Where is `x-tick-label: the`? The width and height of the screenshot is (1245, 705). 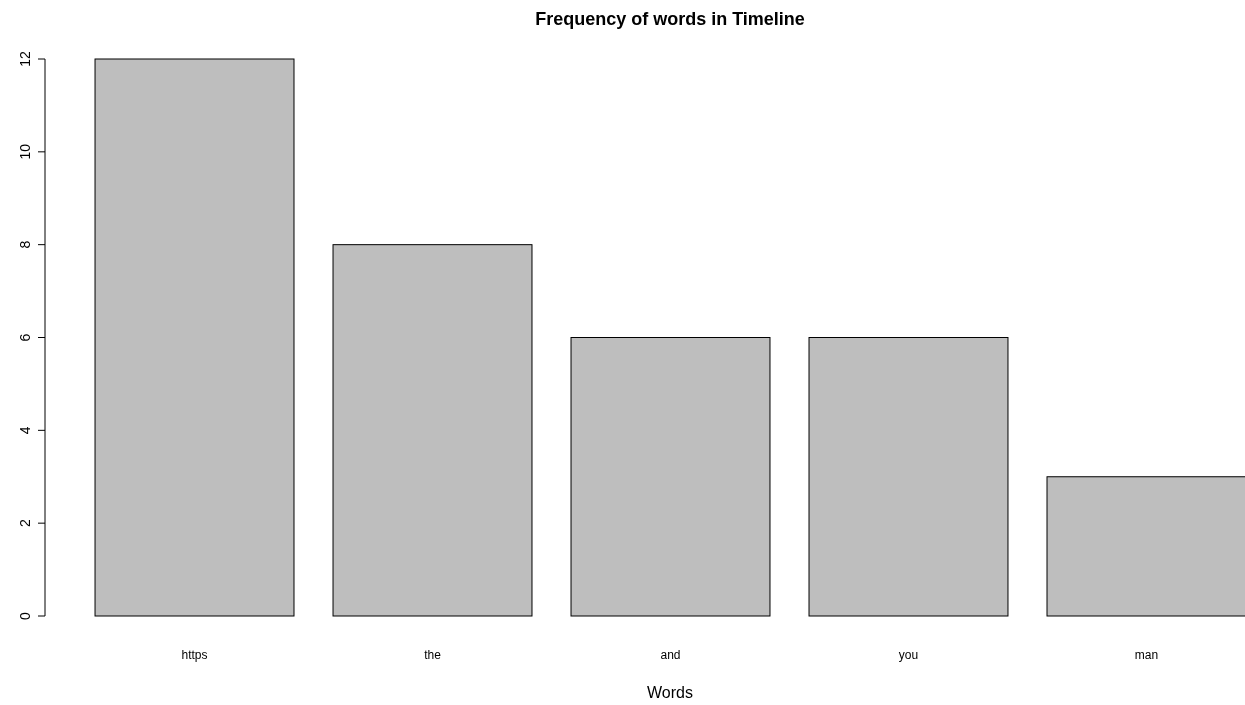
x-tick-label: the is located at coordinates (433, 655).